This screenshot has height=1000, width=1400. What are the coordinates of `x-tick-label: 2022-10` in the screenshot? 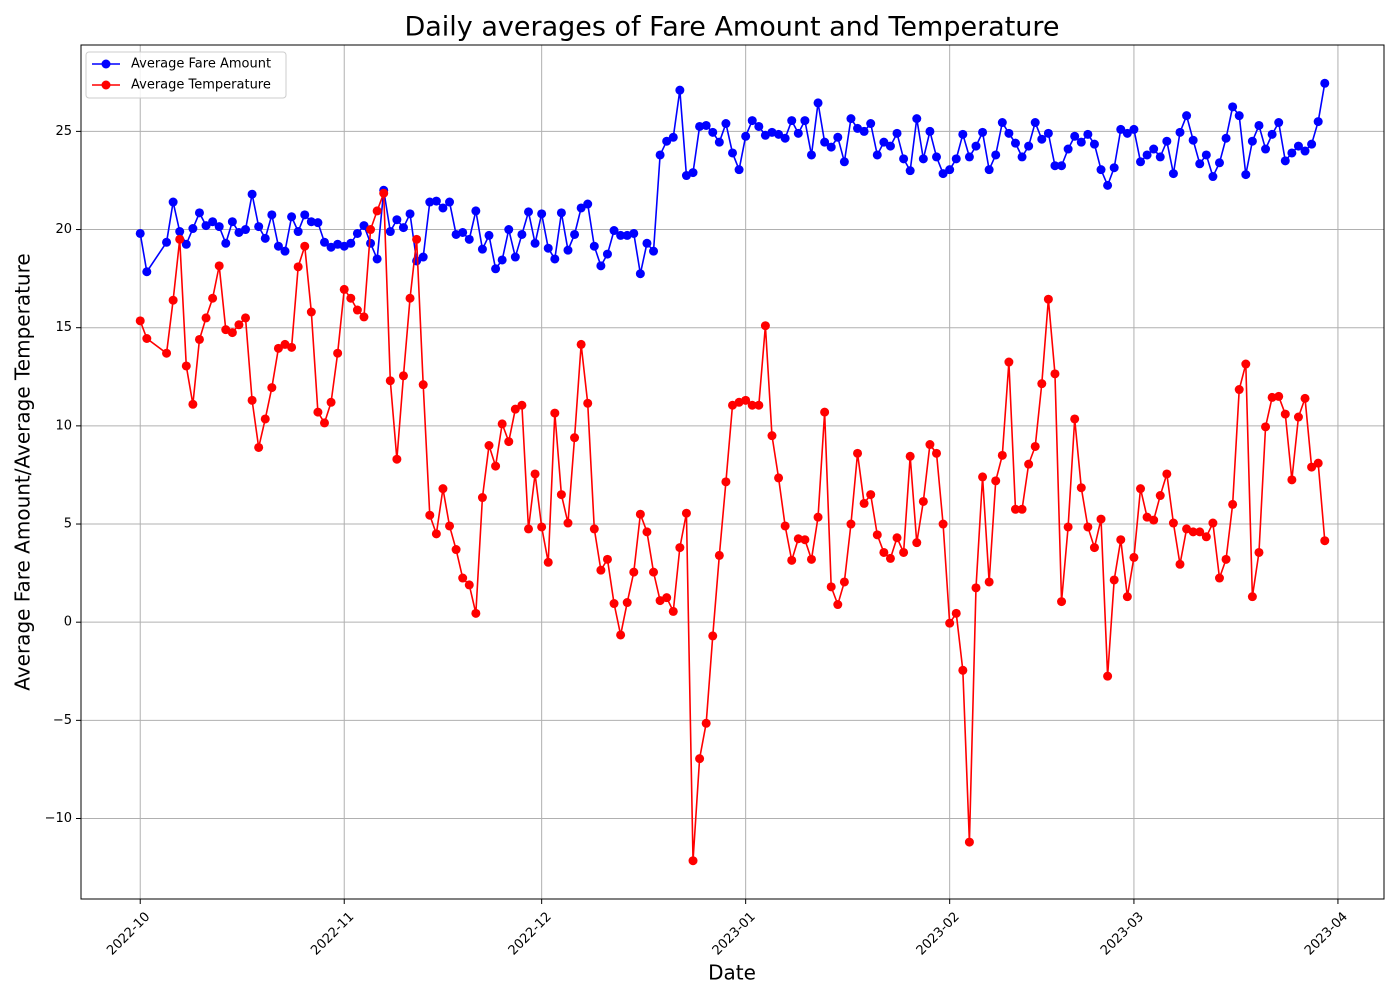 It's located at (128, 933).